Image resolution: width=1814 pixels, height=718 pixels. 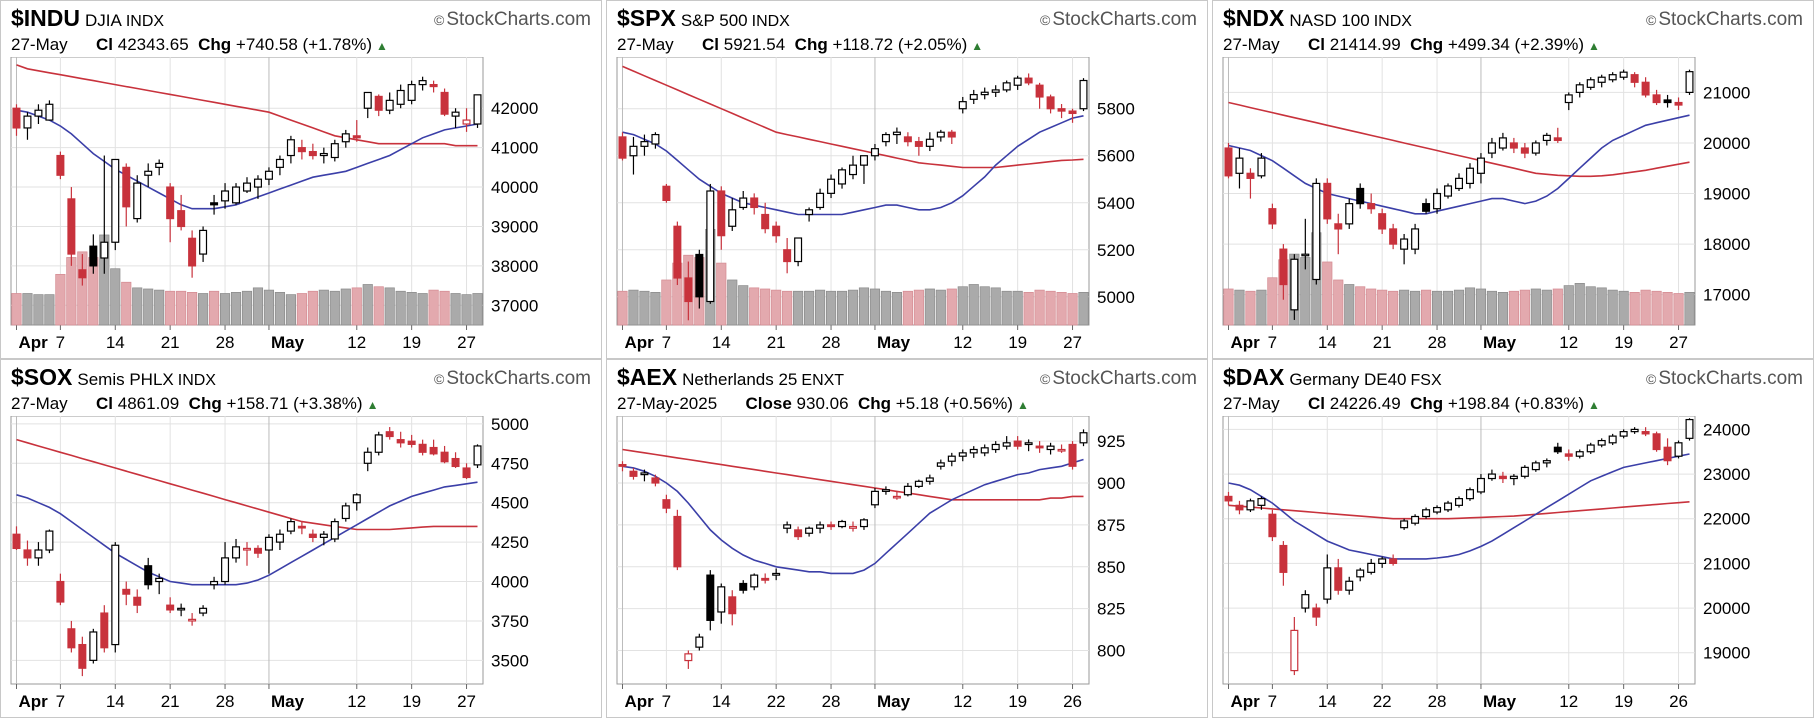 What do you see at coordinates (33, 342) in the screenshot?
I see `x-tick-label: Apr` at bounding box center [33, 342].